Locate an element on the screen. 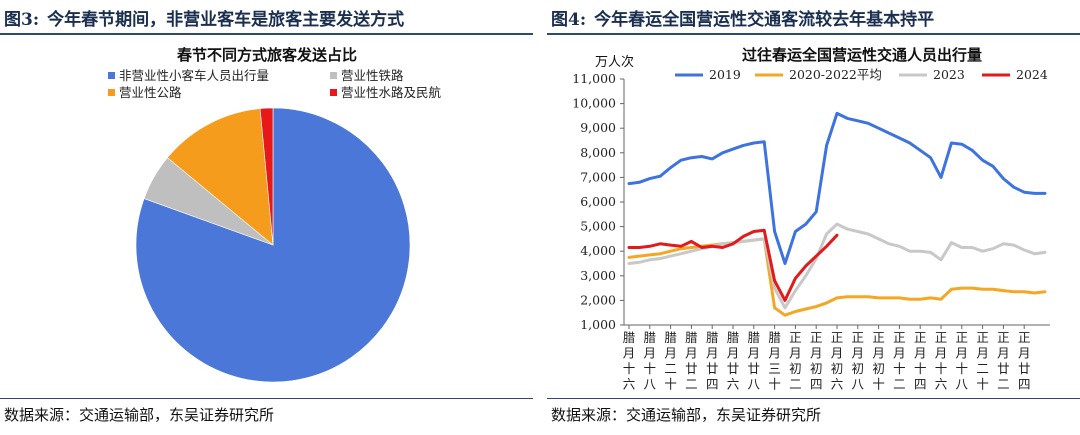 The height and width of the screenshot is (435, 1080). legend-label: 营业性铁路 is located at coordinates (372, 75).